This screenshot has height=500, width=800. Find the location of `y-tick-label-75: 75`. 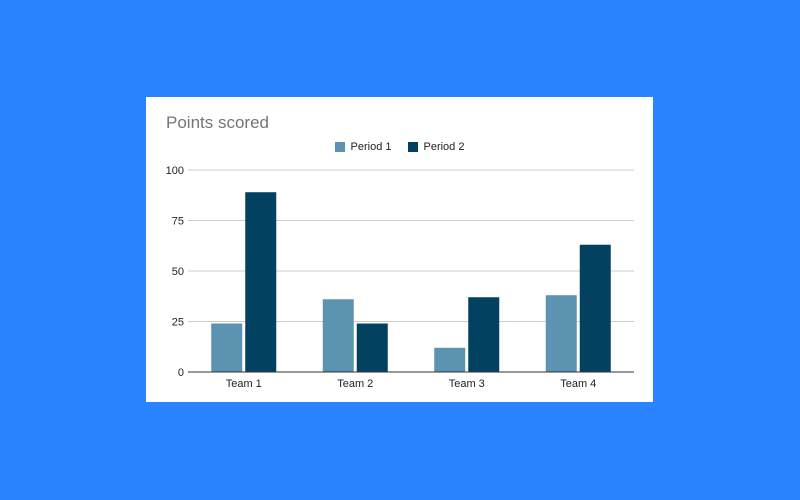

y-tick-label-75: 75 is located at coordinates (178, 222).